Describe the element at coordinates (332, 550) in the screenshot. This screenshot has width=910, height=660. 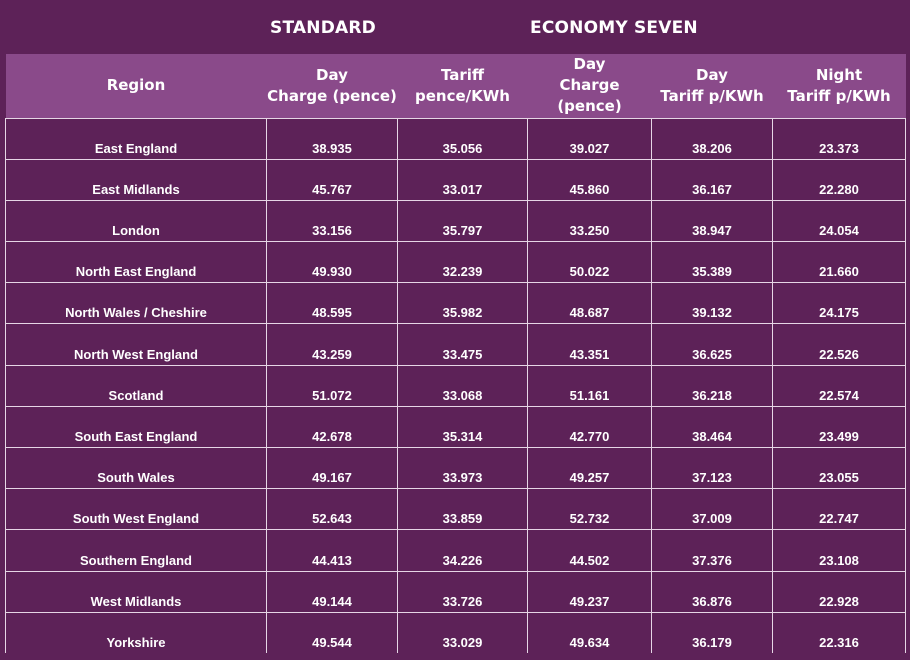
I see `cell-standard-day-charge: 44.413` at that location.